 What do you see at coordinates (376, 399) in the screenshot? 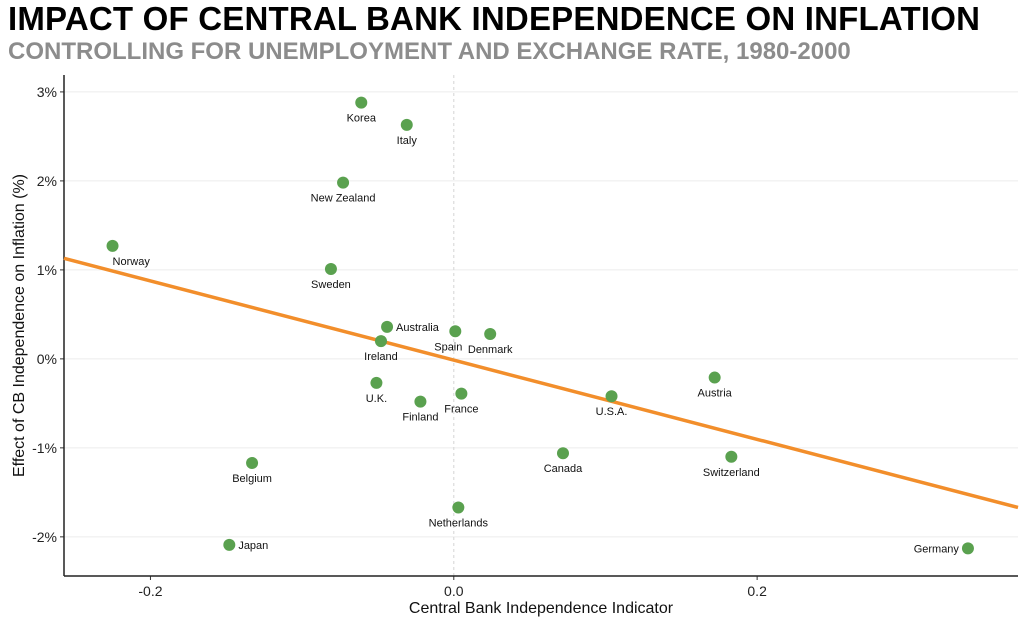
I see `point-label: U.K.` at bounding box center [376, 399].